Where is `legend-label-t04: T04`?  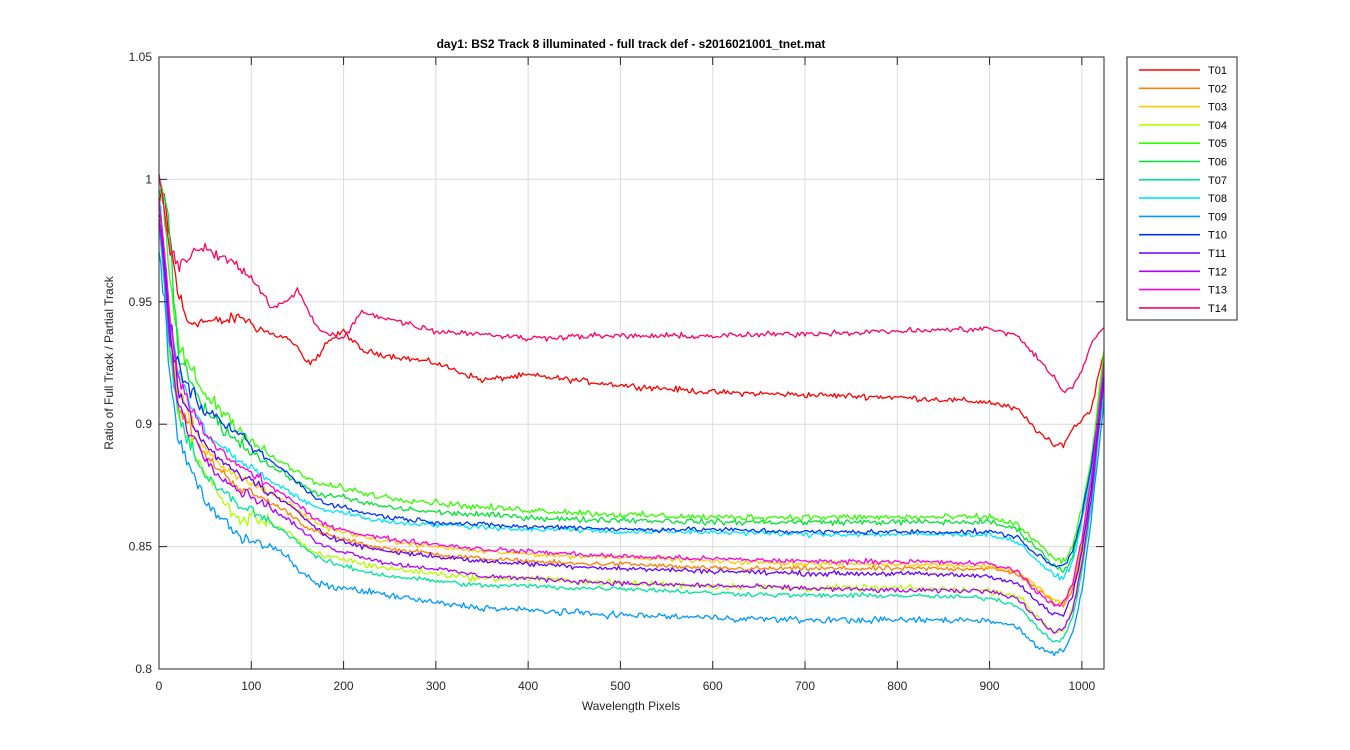
legend-label-t04: T04 is located at coordinates (1217, 126).